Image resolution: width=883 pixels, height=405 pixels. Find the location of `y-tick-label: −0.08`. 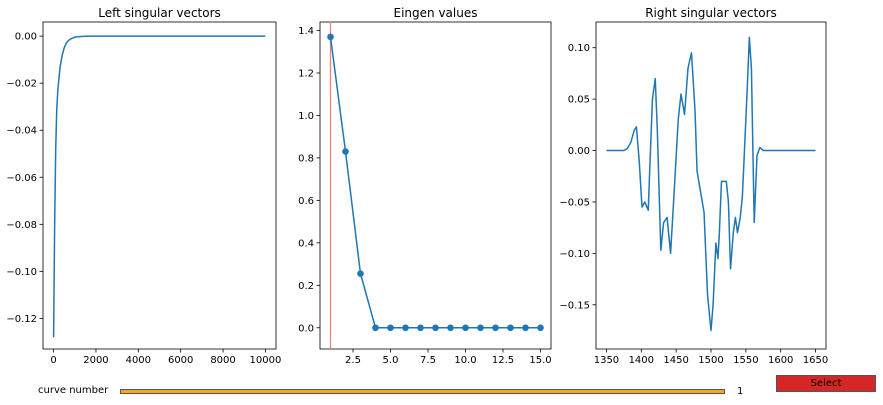

y-tick-label: −0.08 is located at coordinates (21, 225).